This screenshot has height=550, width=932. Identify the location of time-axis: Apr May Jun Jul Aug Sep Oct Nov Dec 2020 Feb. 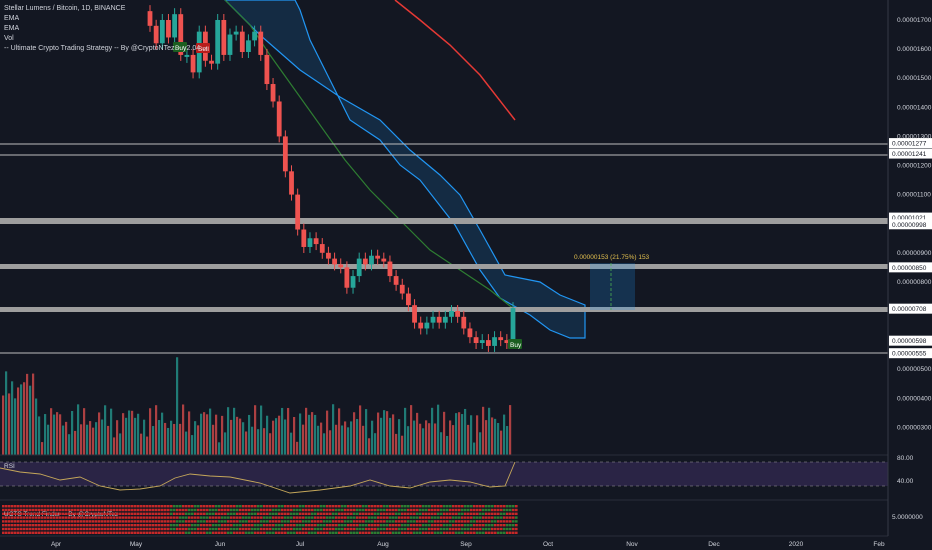
(468, 544).